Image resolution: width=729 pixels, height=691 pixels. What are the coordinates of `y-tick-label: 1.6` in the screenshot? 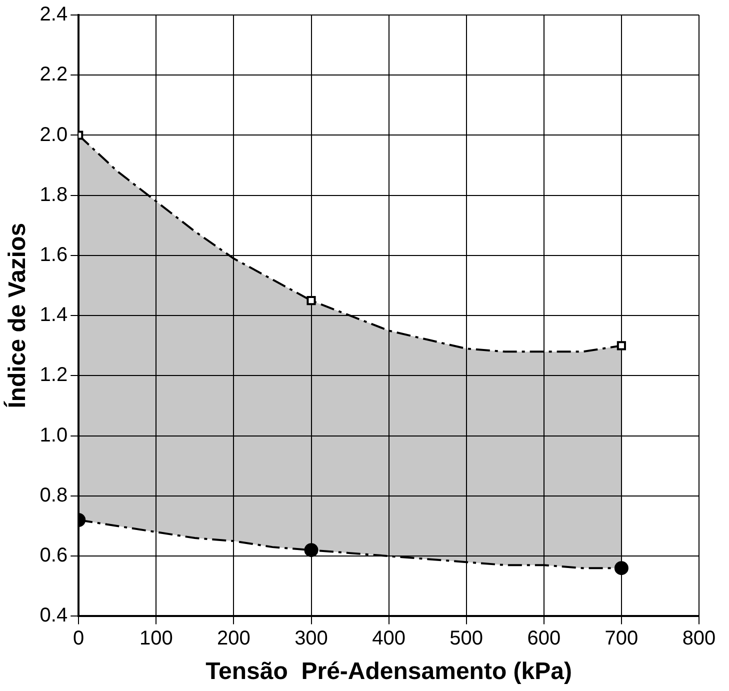 It's located at (54, 255).